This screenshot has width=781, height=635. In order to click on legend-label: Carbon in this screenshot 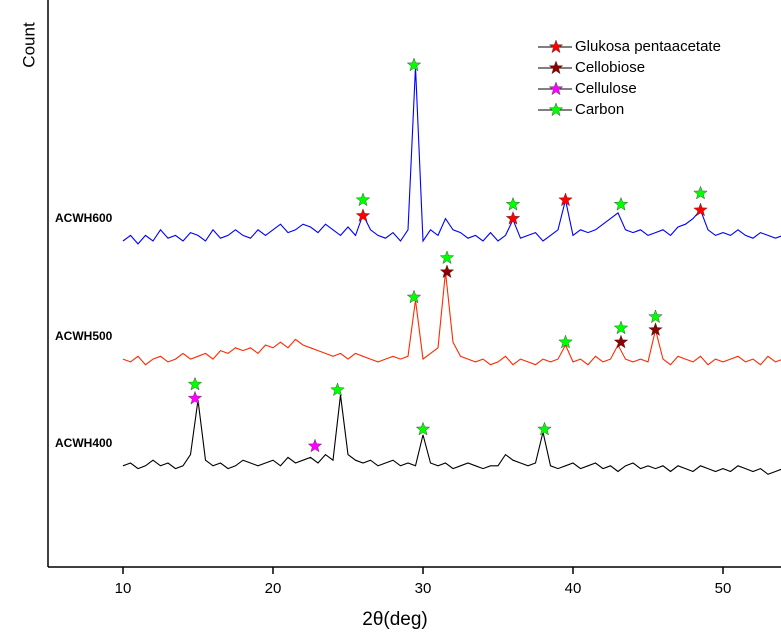, I will do `click(599, 109)`.